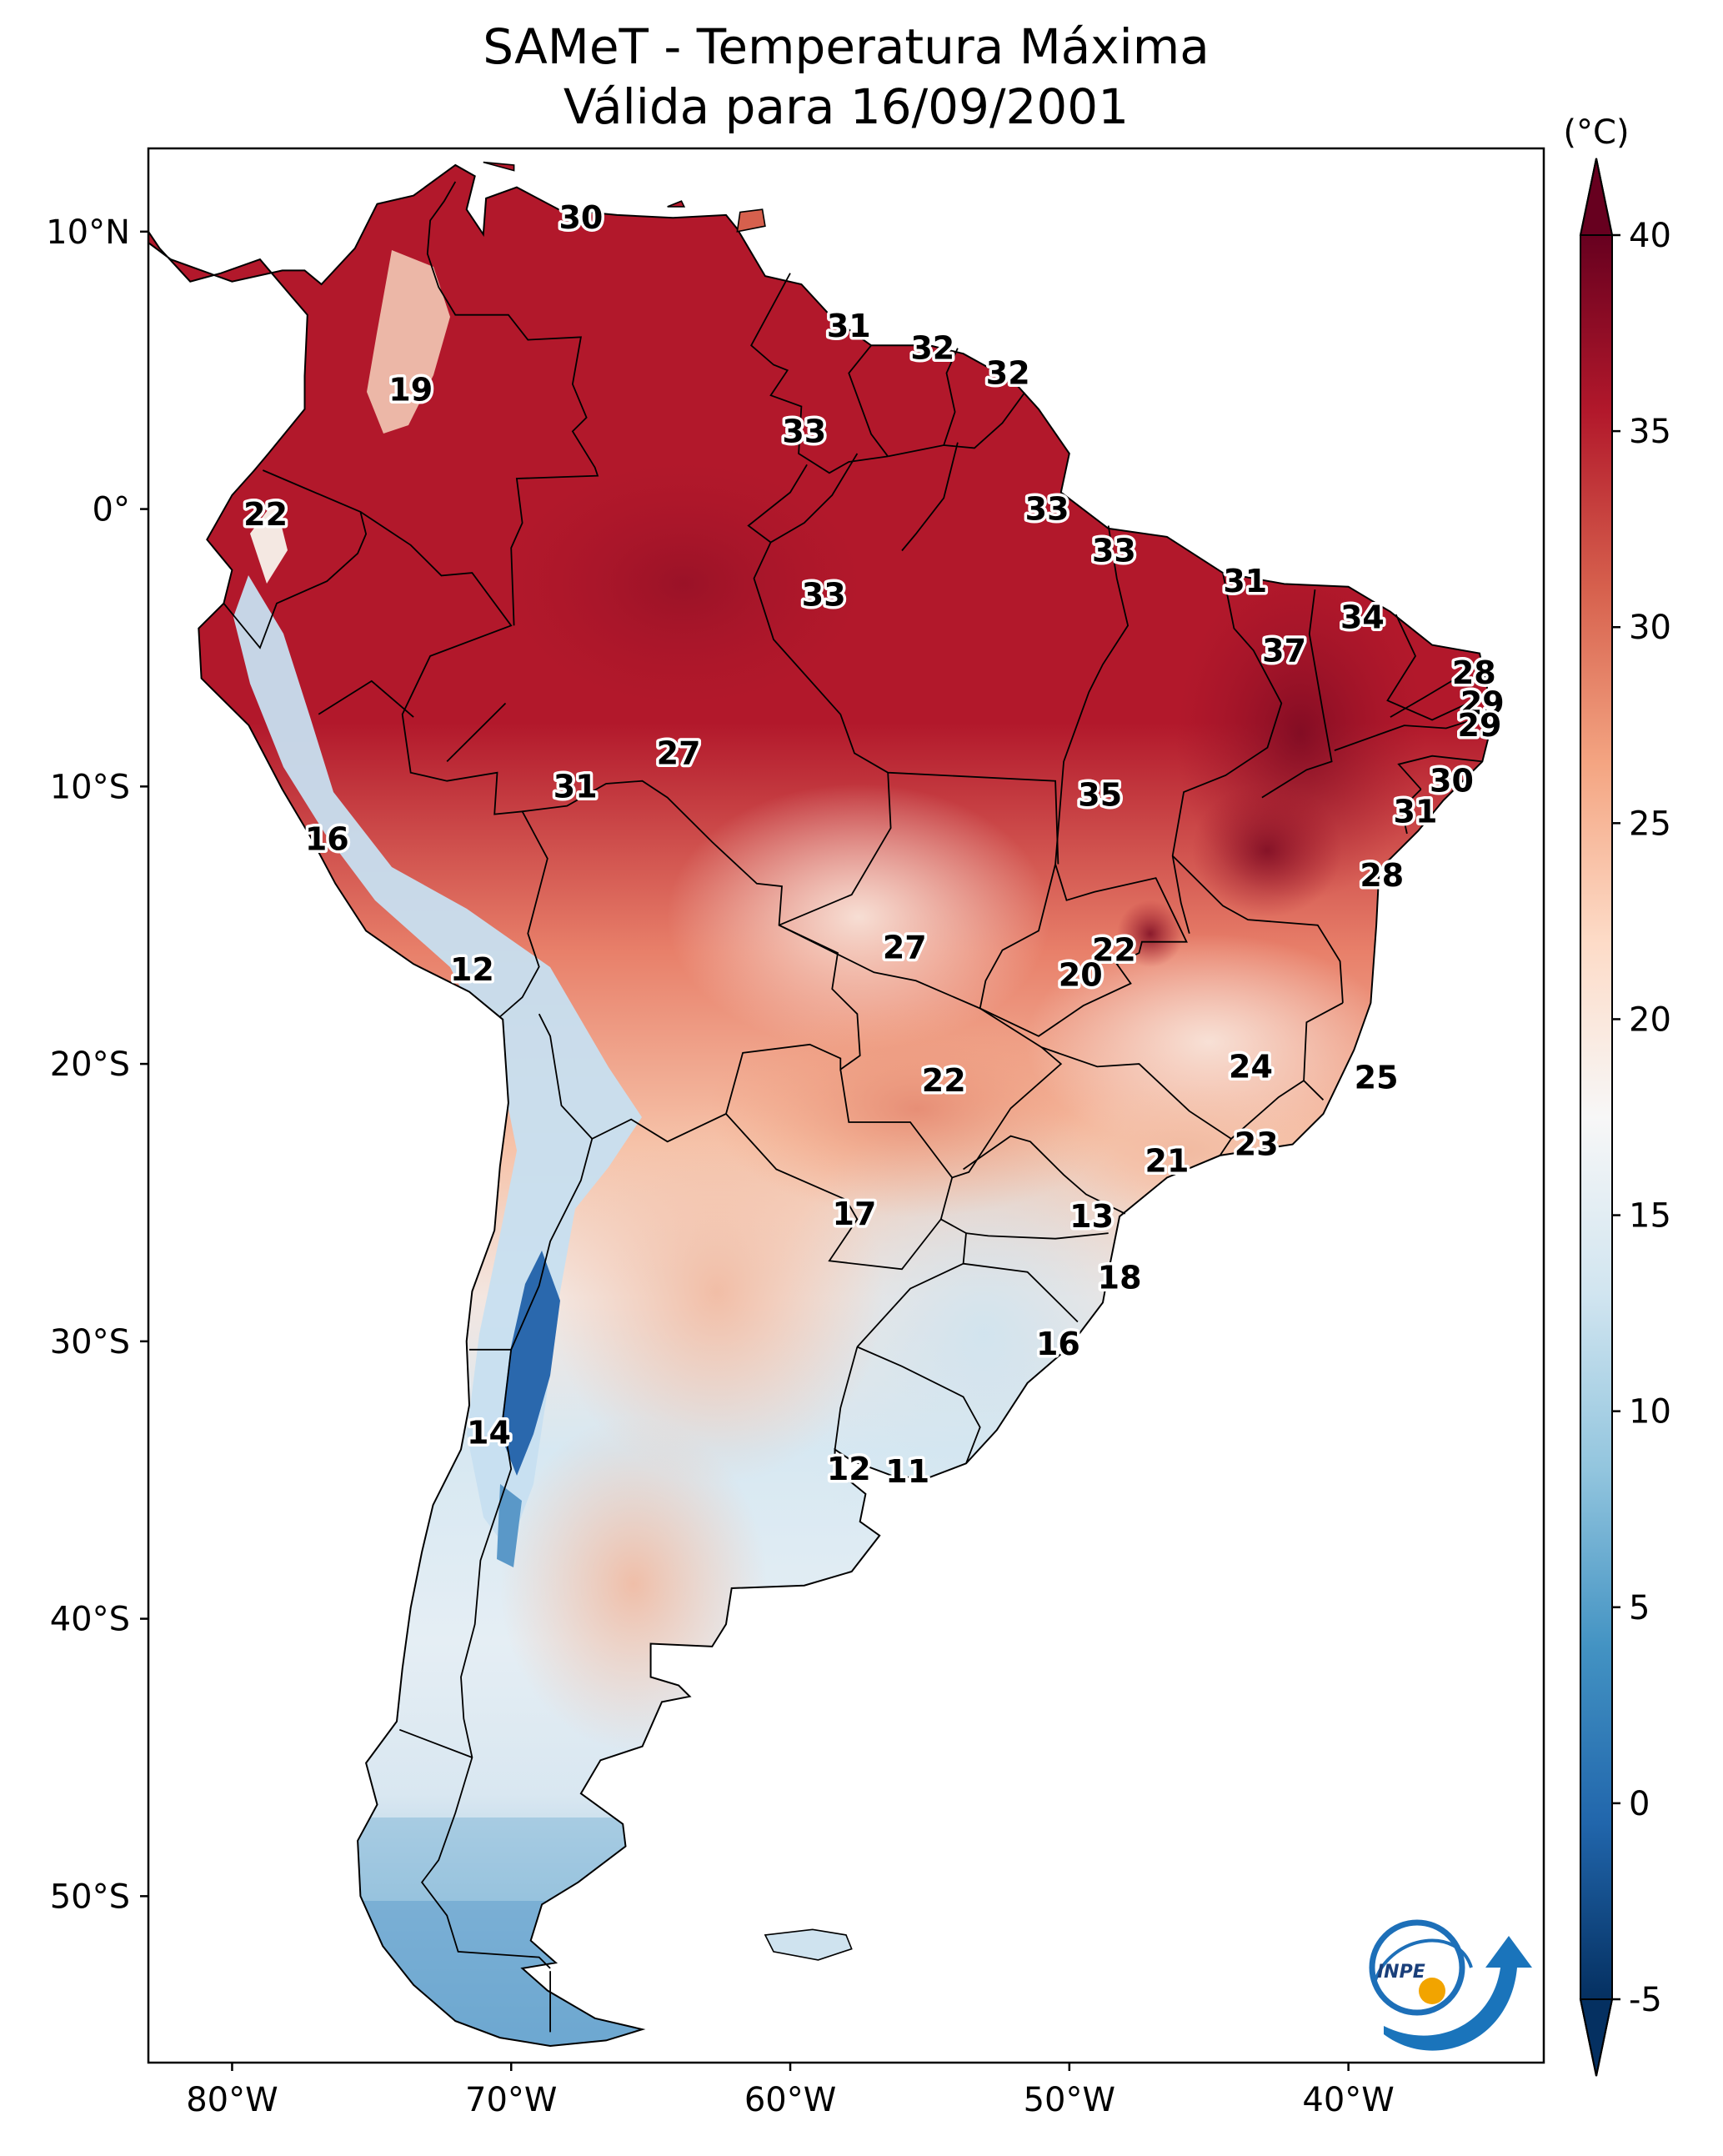 The height and width of the screenshot is (2156, 1723). What do you see at coordinates (1650, 824) in the screenshot?
I see `colorbar-tick-label: 25` at bounding box center [1650, 824].